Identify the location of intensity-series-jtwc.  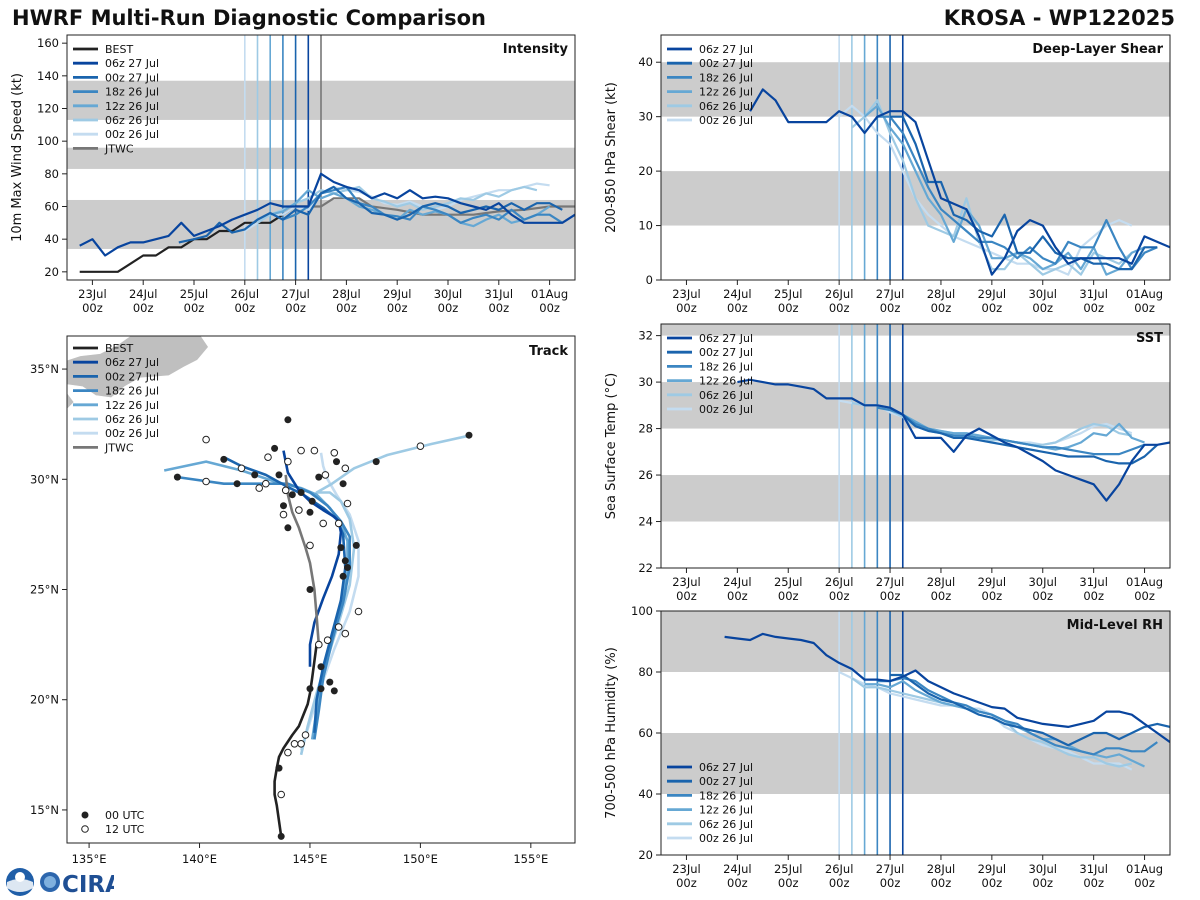
(441, 206).